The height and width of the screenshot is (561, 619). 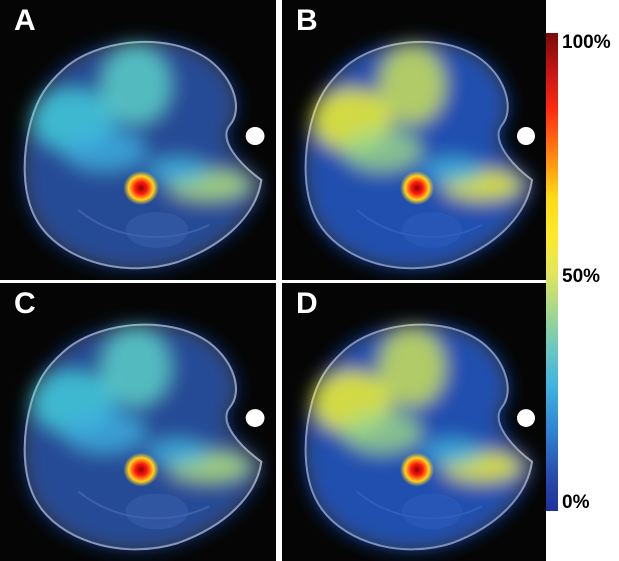 I want to click on panel-label-b: B, so click(x=307, y=20).